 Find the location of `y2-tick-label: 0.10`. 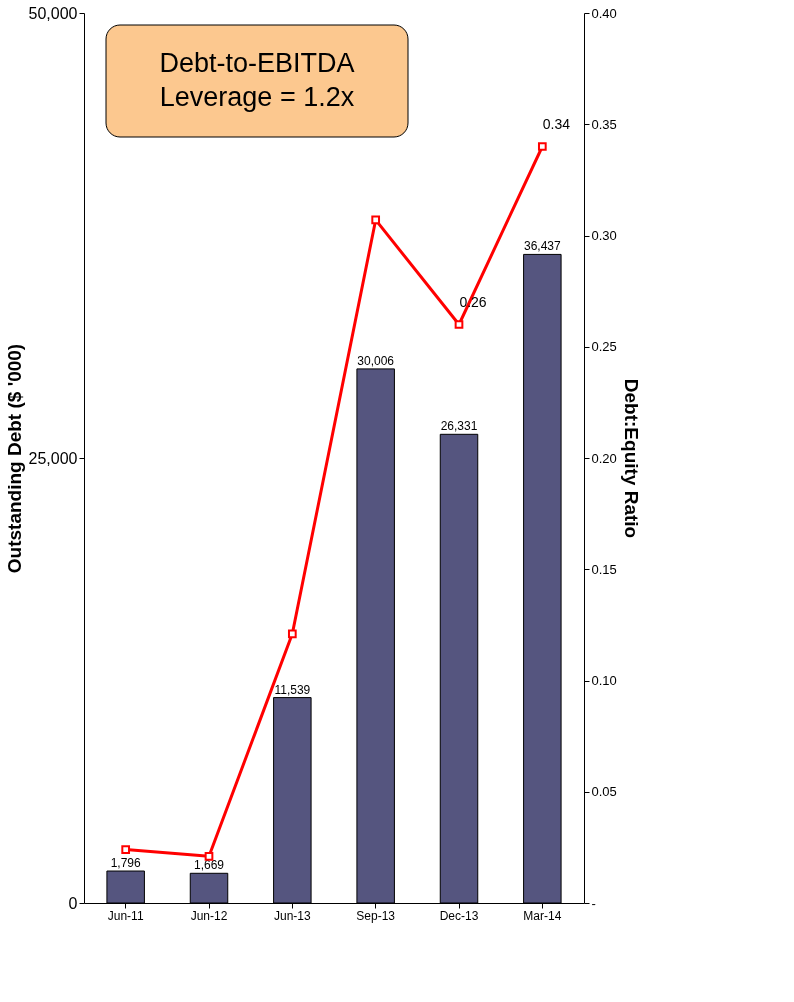

y2-tick-label: 0.10 is located at coordinates (604, 680).